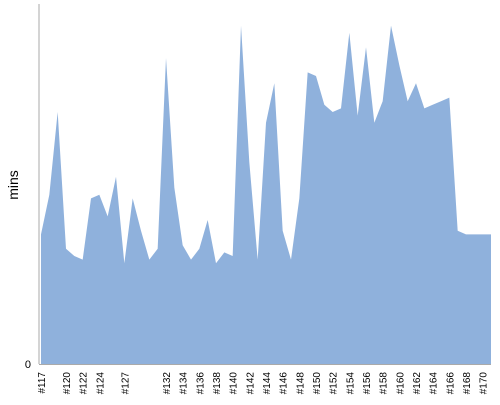 The width and height of the screenshot is (500, 405). I want to click on x-tick-label: #136, so click(200, 383).